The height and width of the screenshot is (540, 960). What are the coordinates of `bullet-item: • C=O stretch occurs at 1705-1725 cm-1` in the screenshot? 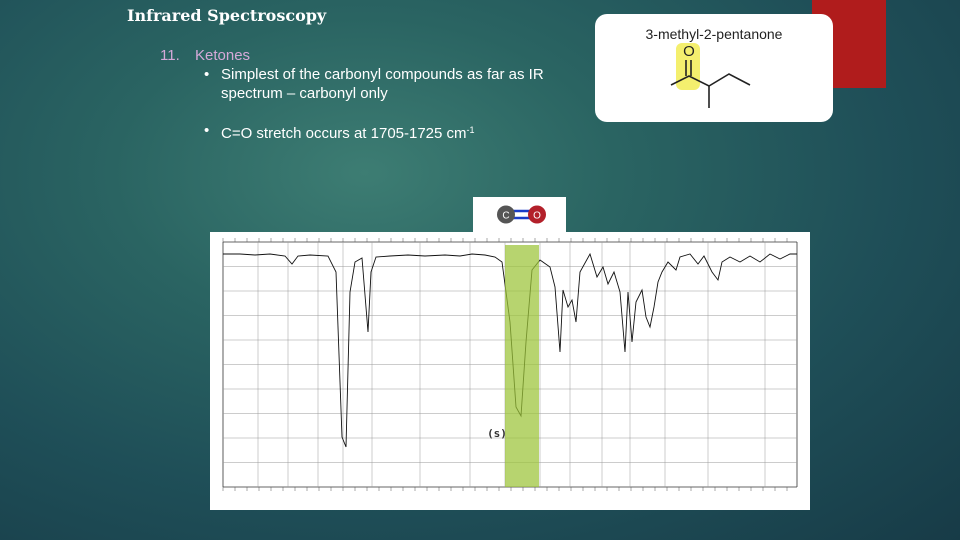 It's located at (380, 132).